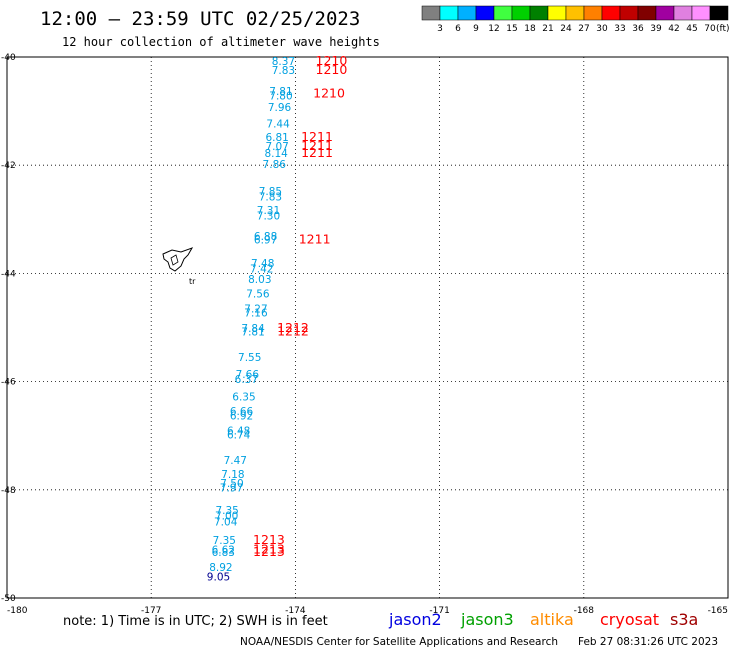  I want to click on colorbar-tick-label: 27, so click(583, 29).